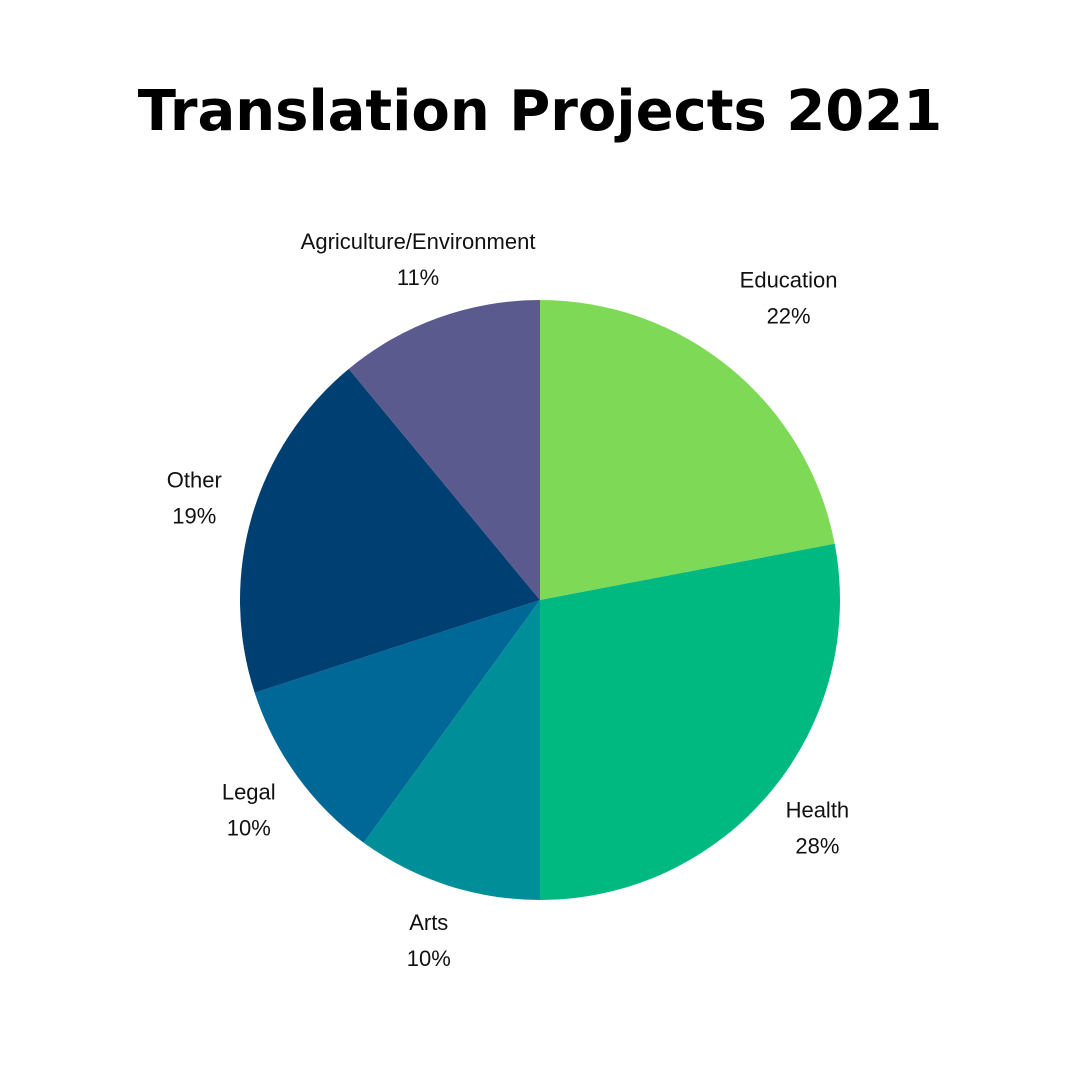 The width and height of the screenshot is (1080, 1080). I want to click on value-label: 28%, so click(817, 845).